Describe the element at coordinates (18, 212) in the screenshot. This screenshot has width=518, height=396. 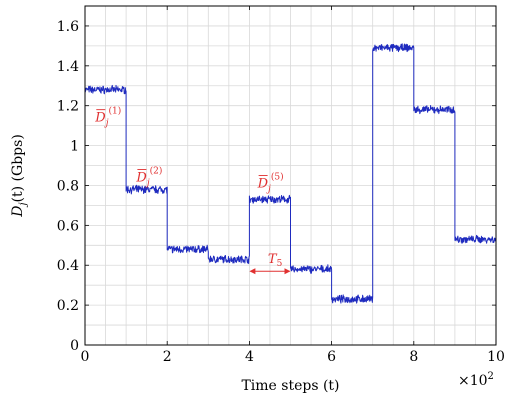
I see `y-axis-label-symbol: D` at that location.